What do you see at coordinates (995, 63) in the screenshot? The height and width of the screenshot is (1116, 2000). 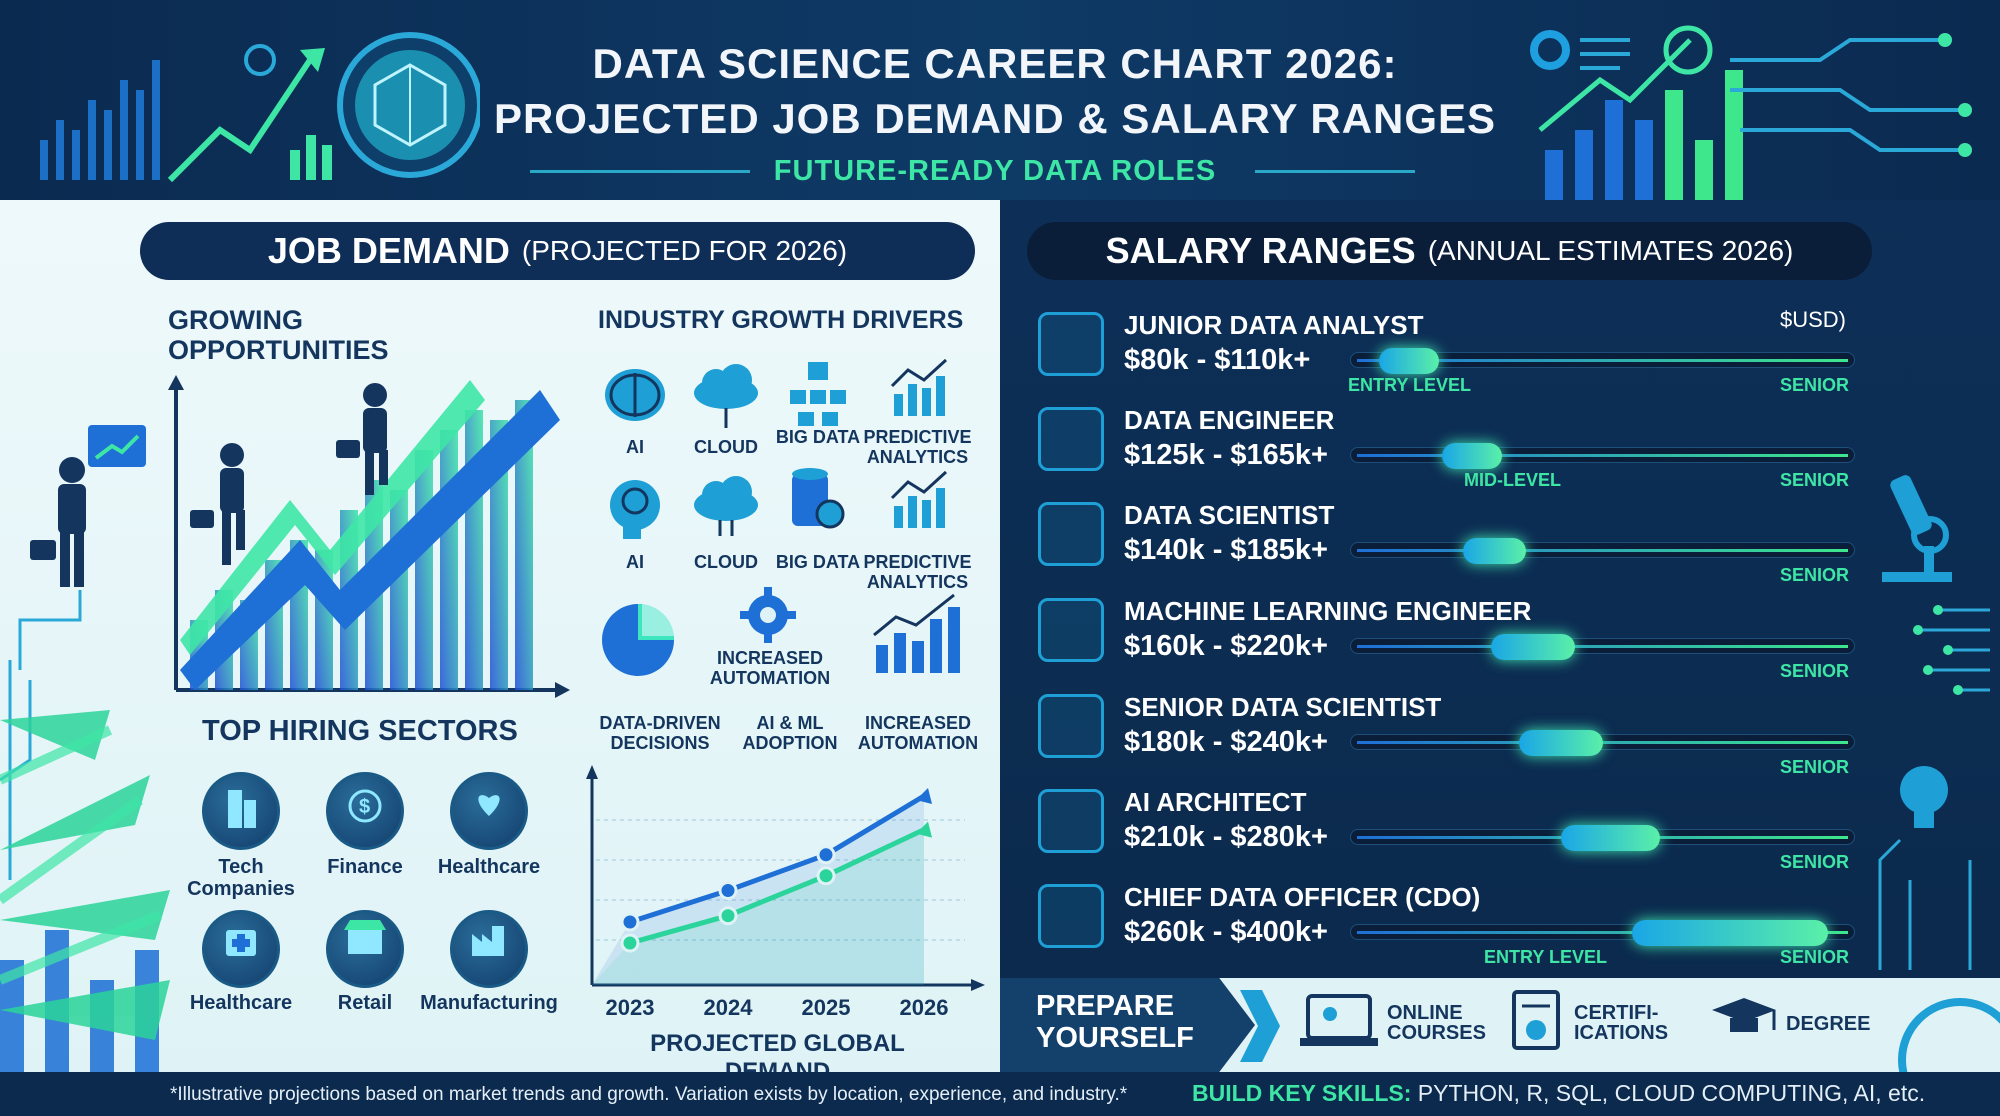 I see `page-title-line-1: DATA SCIENCE CAREER CHART 2026:` at bounding box center [995, 63].